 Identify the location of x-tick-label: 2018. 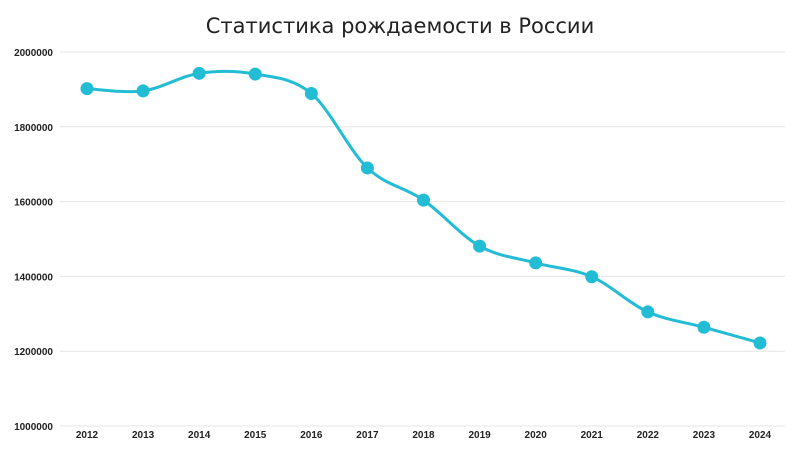
(423, 435).